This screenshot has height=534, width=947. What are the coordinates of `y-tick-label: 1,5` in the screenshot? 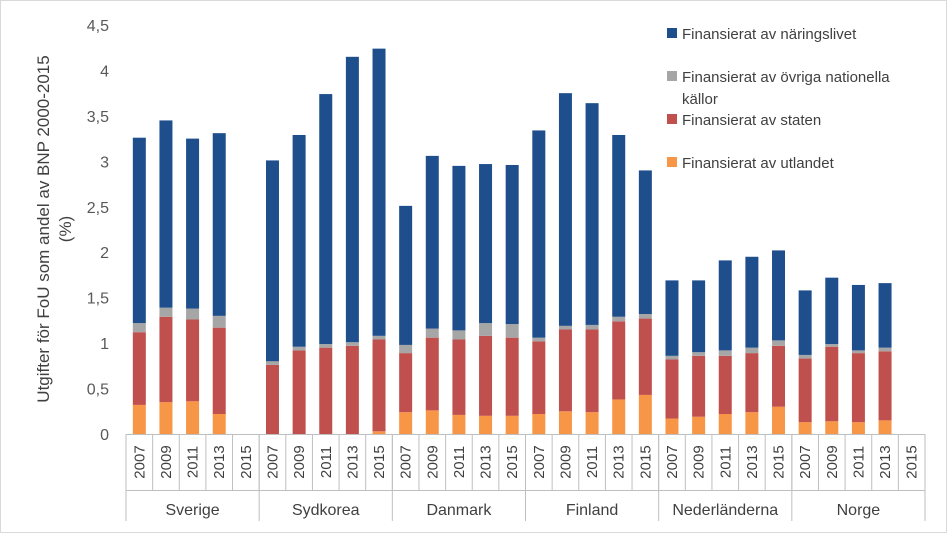 It's located at (98, 299).